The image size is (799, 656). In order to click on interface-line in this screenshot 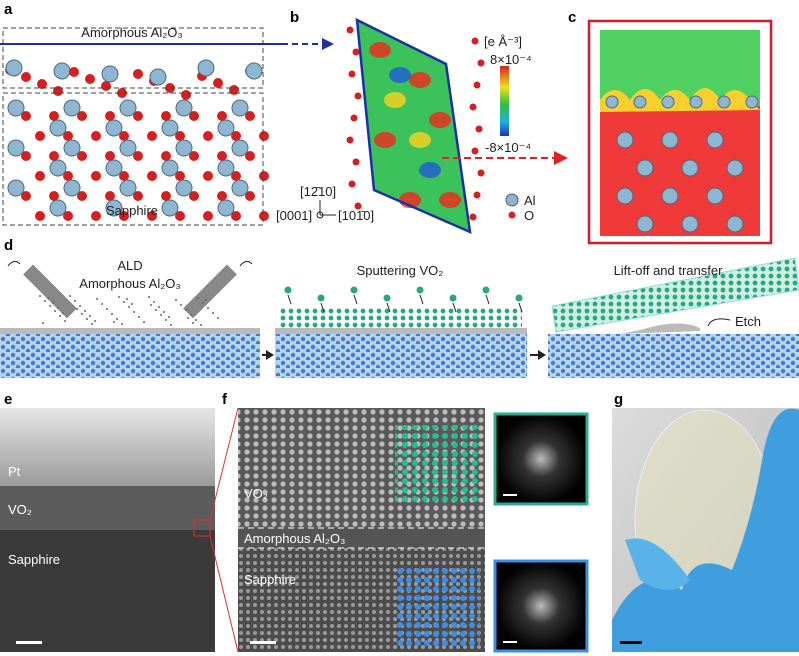, I will do `click(361, 538)`.